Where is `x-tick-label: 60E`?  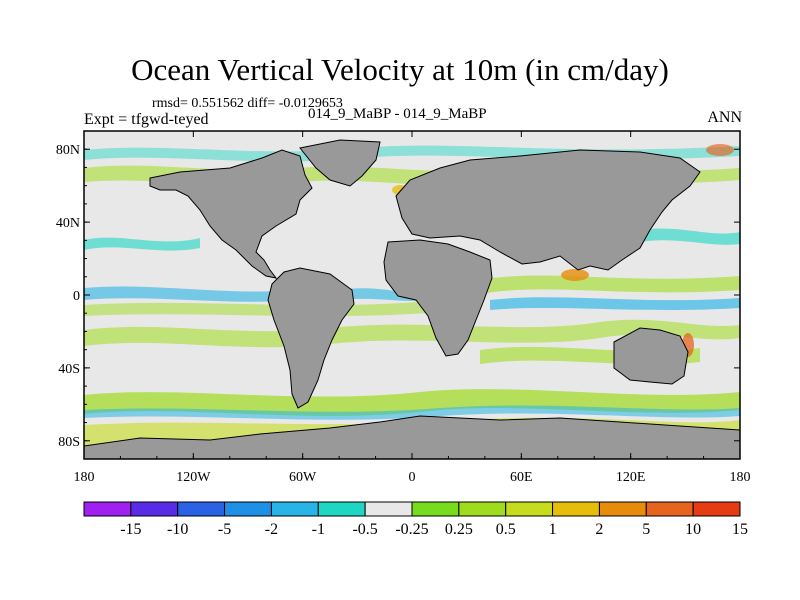 x-tick-label: 60E is located at coordinates (521, 477).